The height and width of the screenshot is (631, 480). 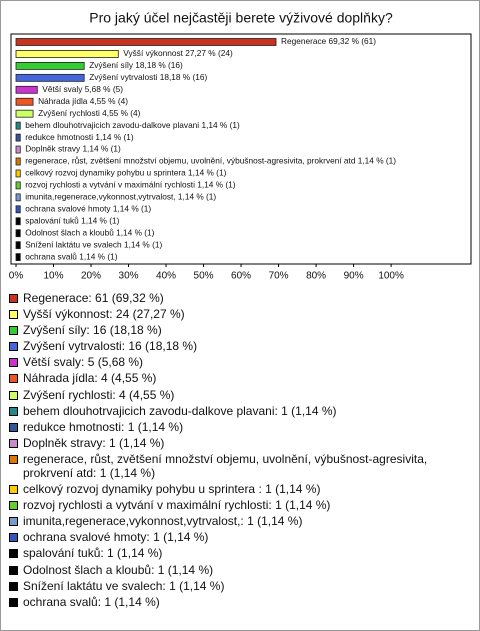 I want to click on x-tick-label: 90%, so click(x=354, y=276).